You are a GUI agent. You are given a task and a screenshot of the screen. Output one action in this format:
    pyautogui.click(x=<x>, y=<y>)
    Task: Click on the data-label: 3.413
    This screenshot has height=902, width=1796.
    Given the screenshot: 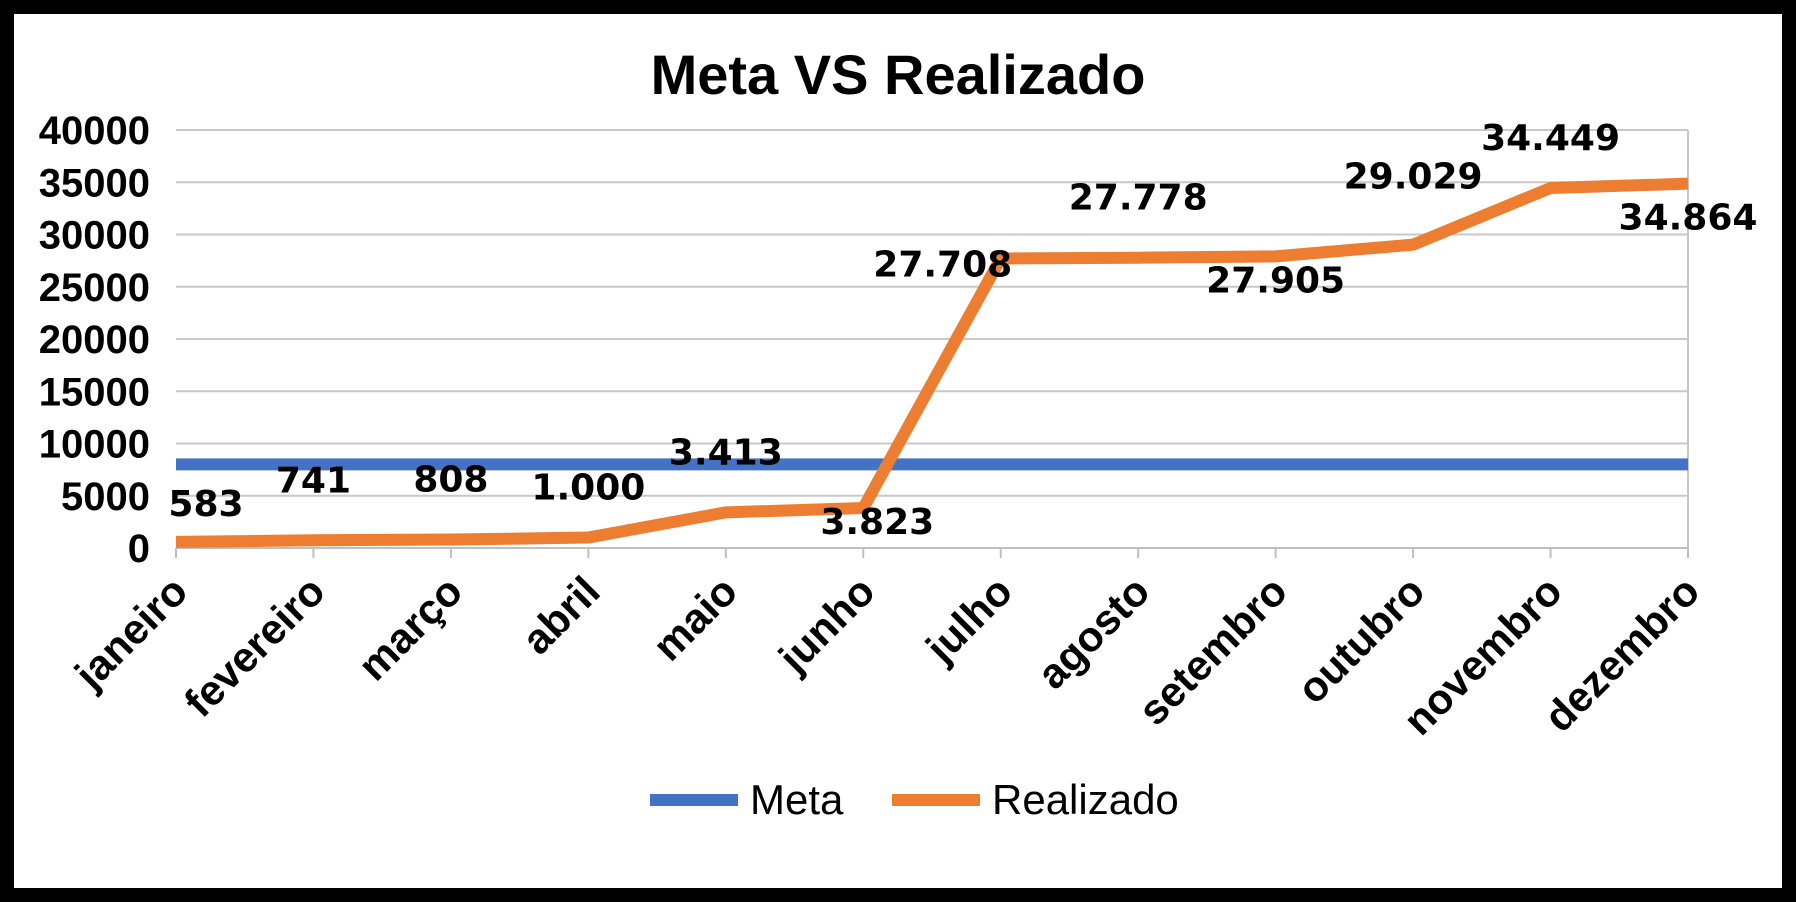 What is the action you would take?
    pyautogui.click(x=726, y=452)
    